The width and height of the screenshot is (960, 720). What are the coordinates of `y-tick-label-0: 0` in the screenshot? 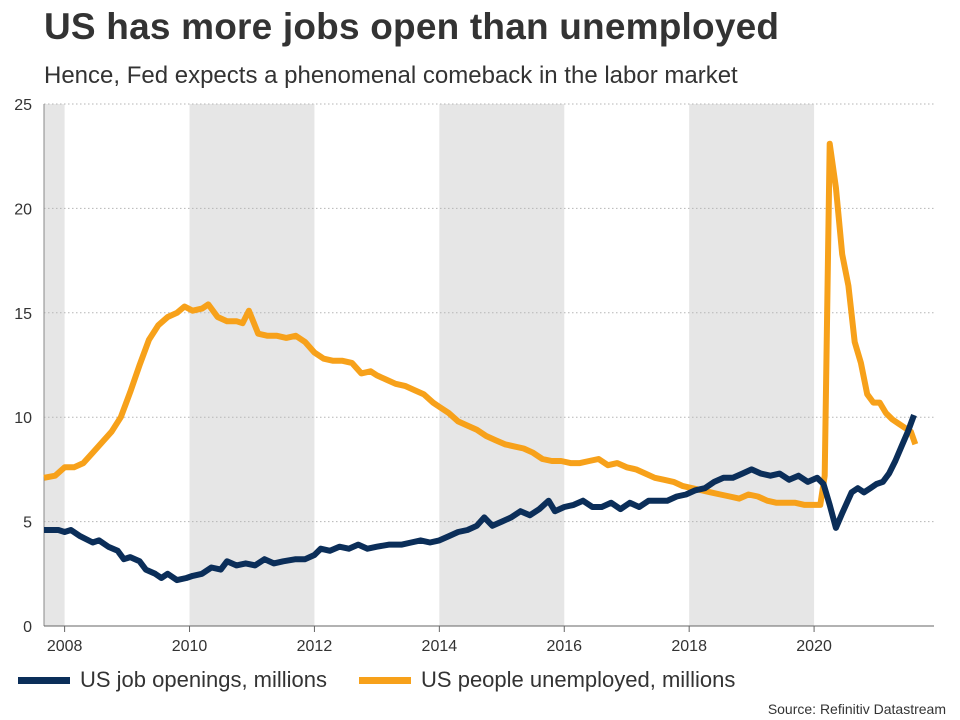 It's located at (27, 627).